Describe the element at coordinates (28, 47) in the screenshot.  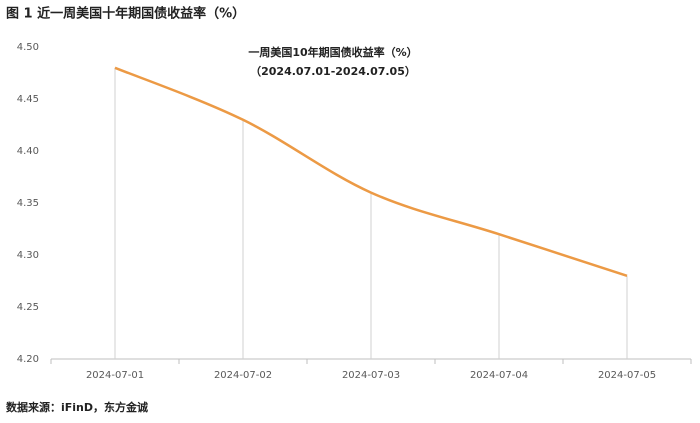
I see `y-tick-label: 4.50` at that location.